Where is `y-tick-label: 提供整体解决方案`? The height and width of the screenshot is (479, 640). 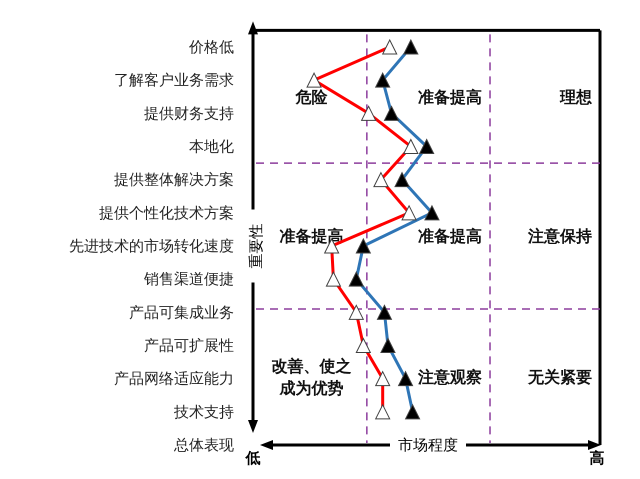 y-tick-label: 提供整体解决方案 is located at coordinates (174, 179).